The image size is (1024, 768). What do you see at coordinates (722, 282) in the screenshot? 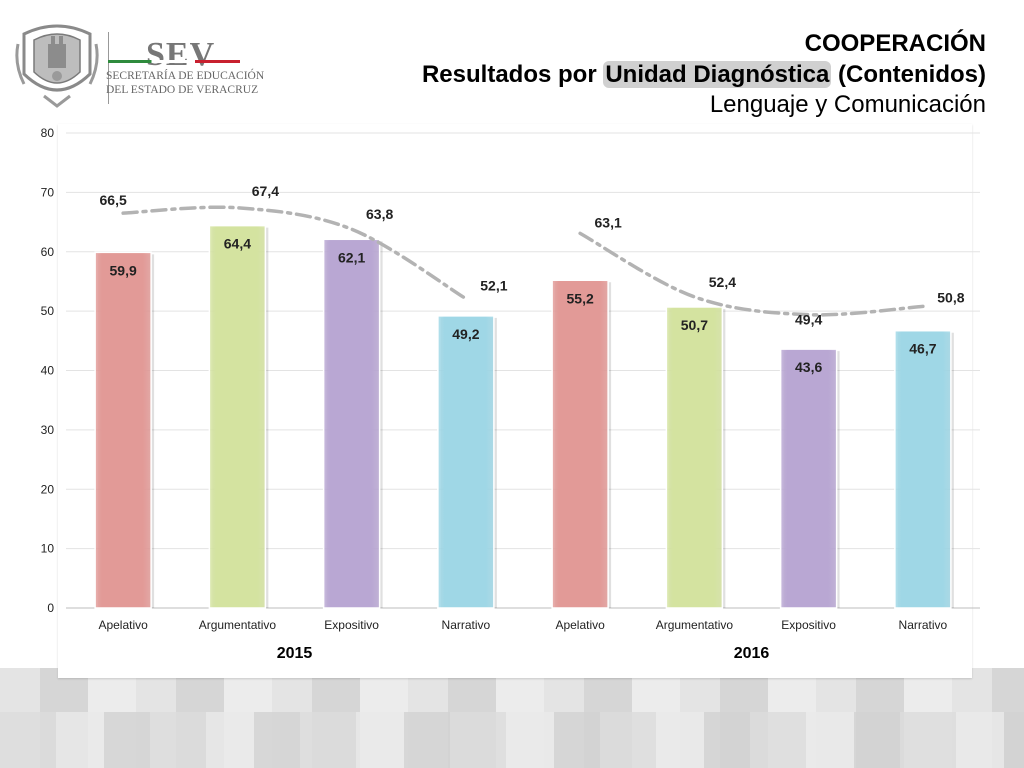
I see `line-data-label: 52,4` at bounding box center [722, 282].